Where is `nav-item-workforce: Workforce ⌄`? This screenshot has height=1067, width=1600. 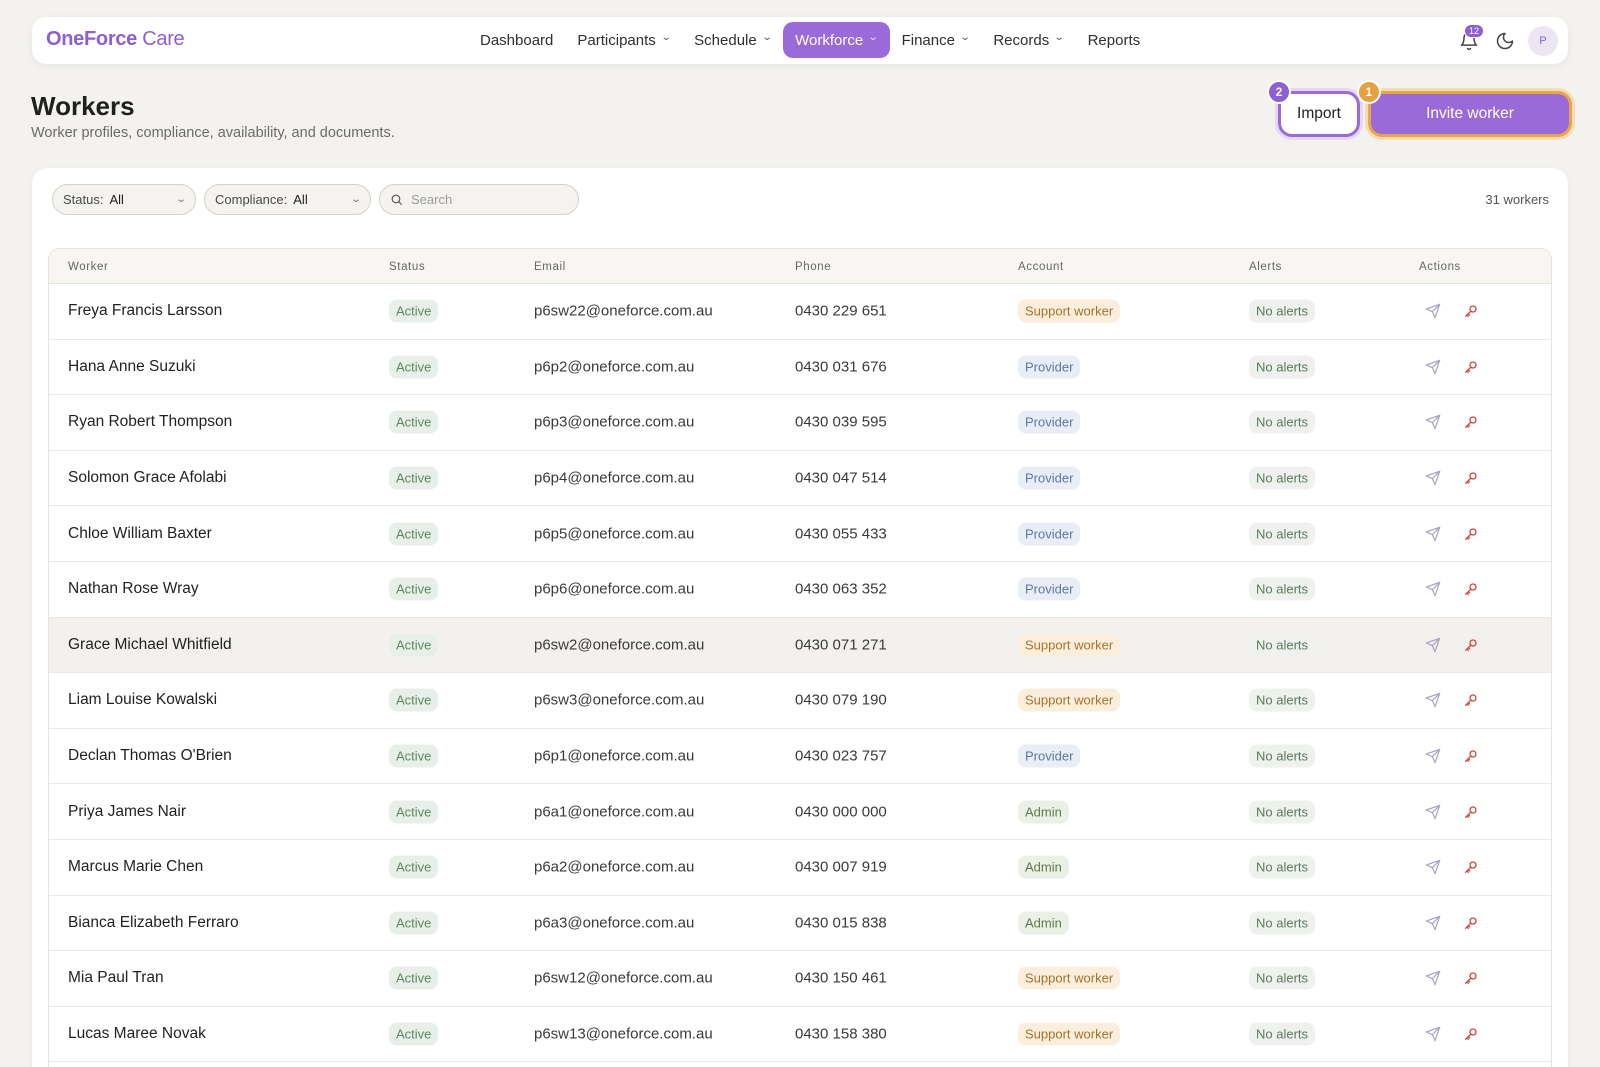 nav-item-workforce: Workforce ⌄ is located at coordinates (836, 40).